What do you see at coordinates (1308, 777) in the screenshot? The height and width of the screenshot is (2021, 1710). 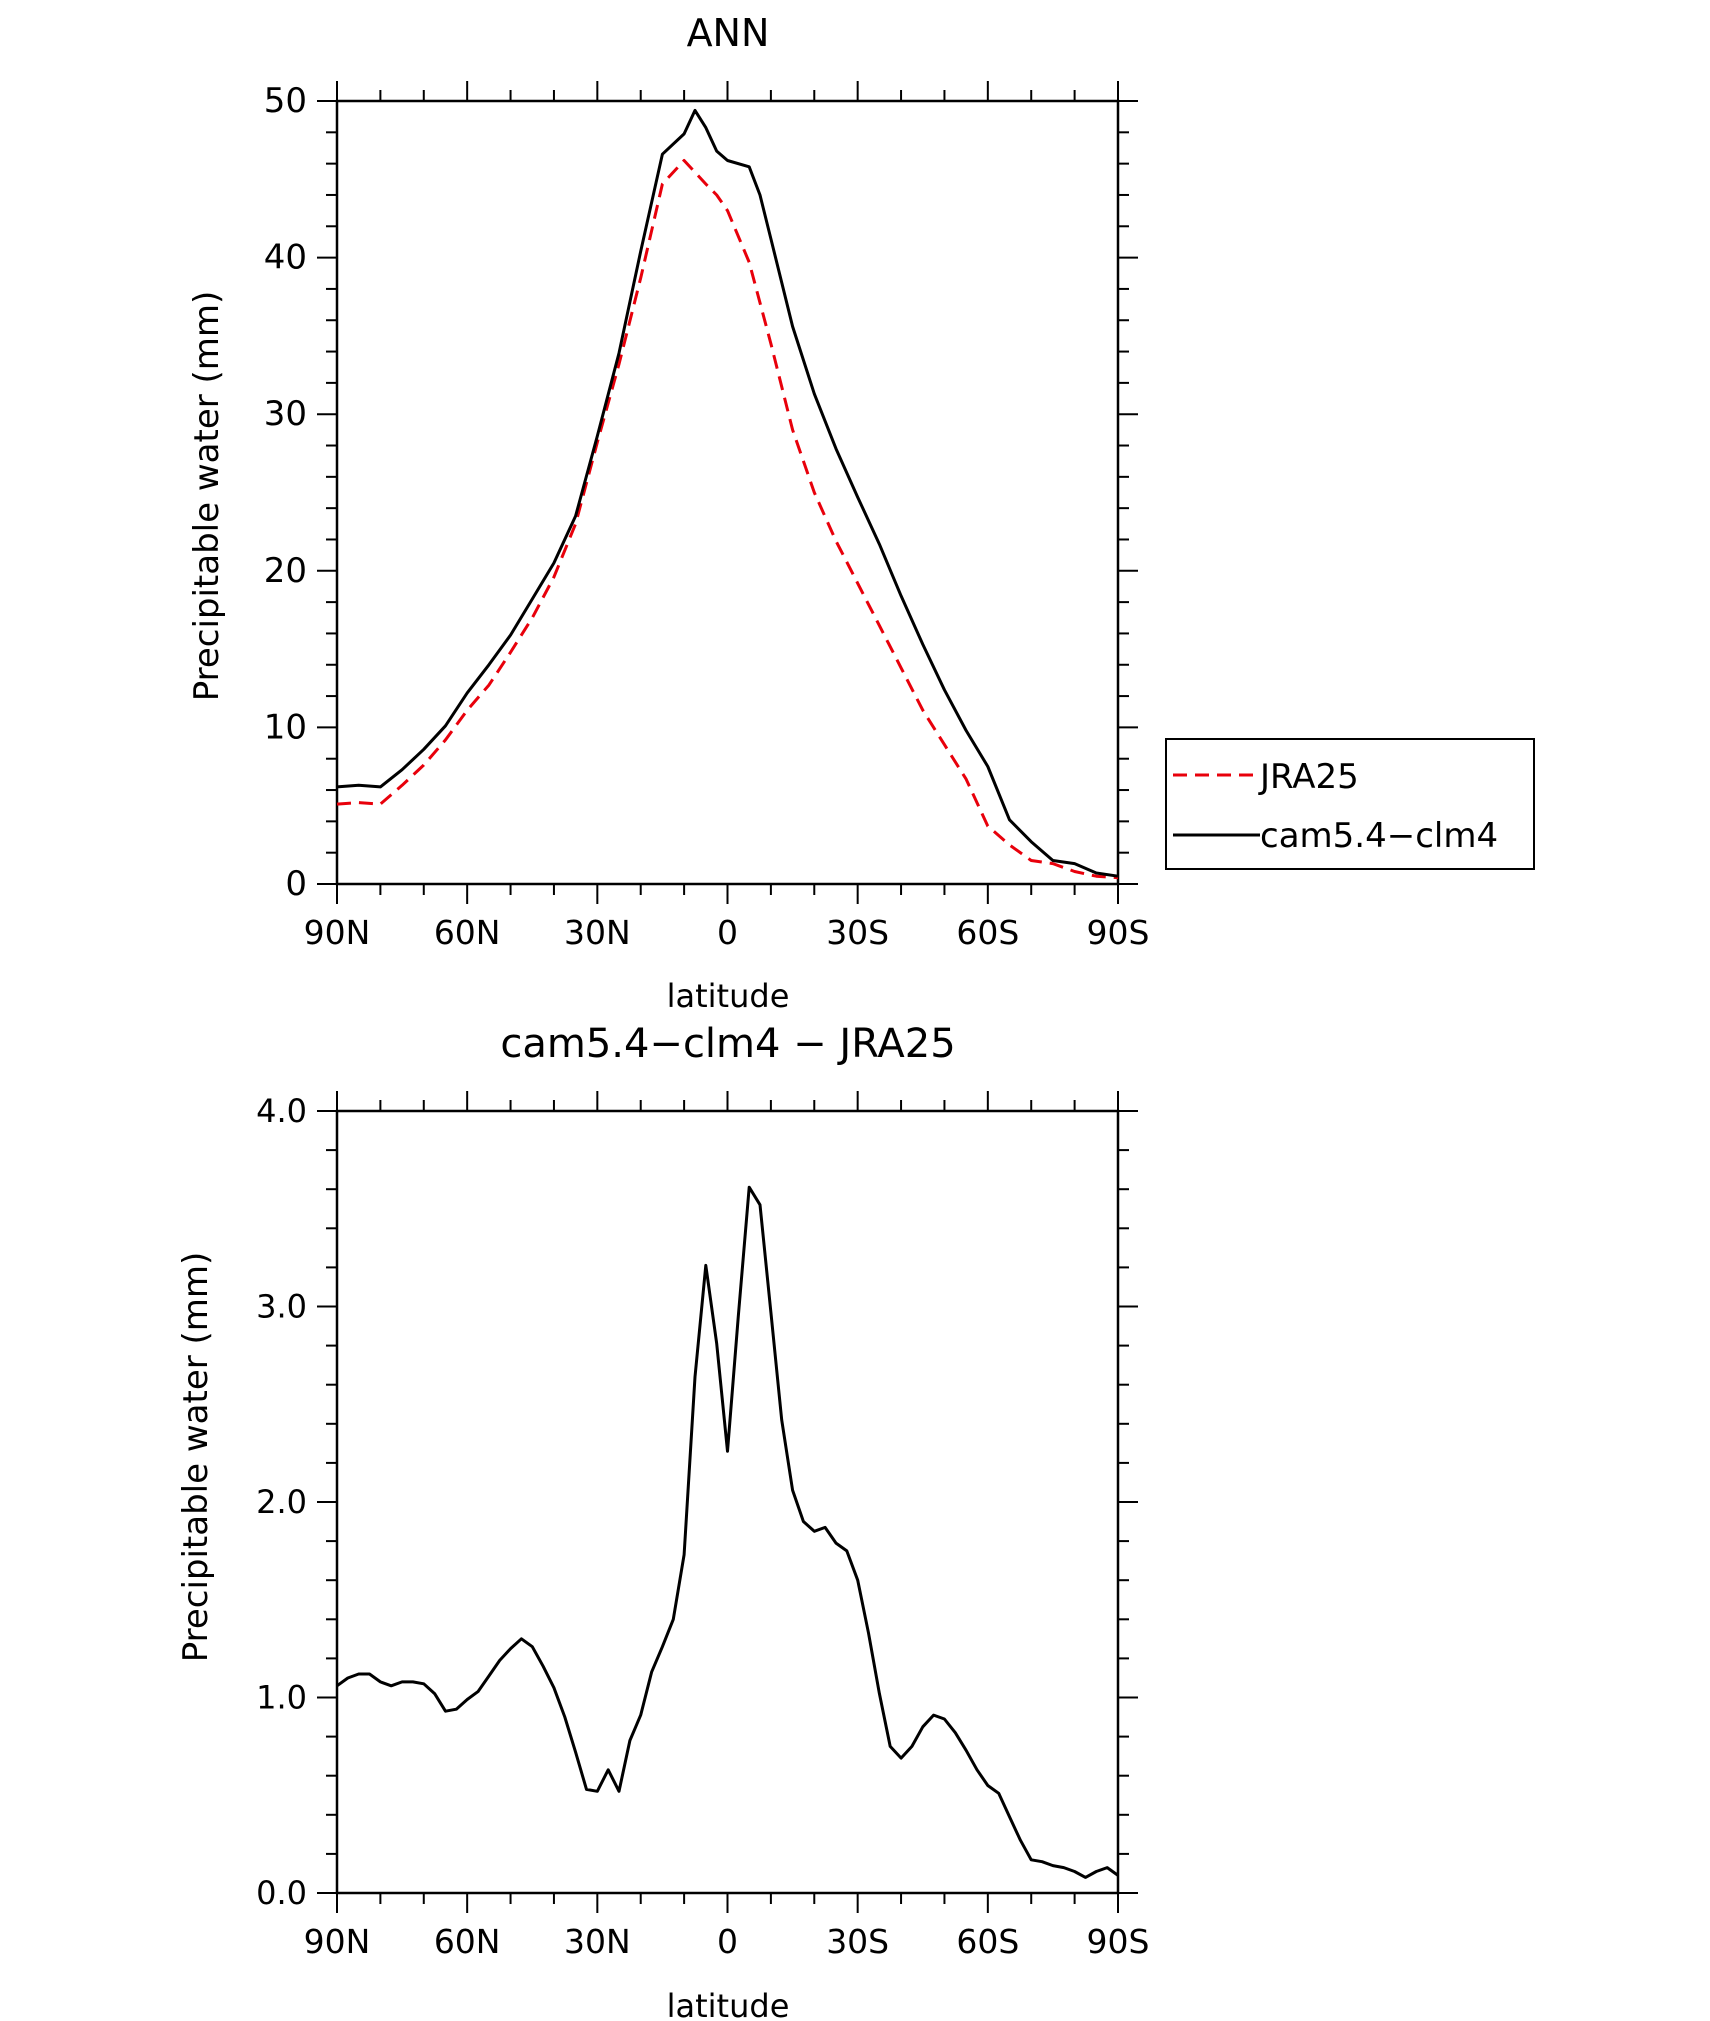 I see `legend-label-jra25: JRA25` at bounding box center [1308, 777].